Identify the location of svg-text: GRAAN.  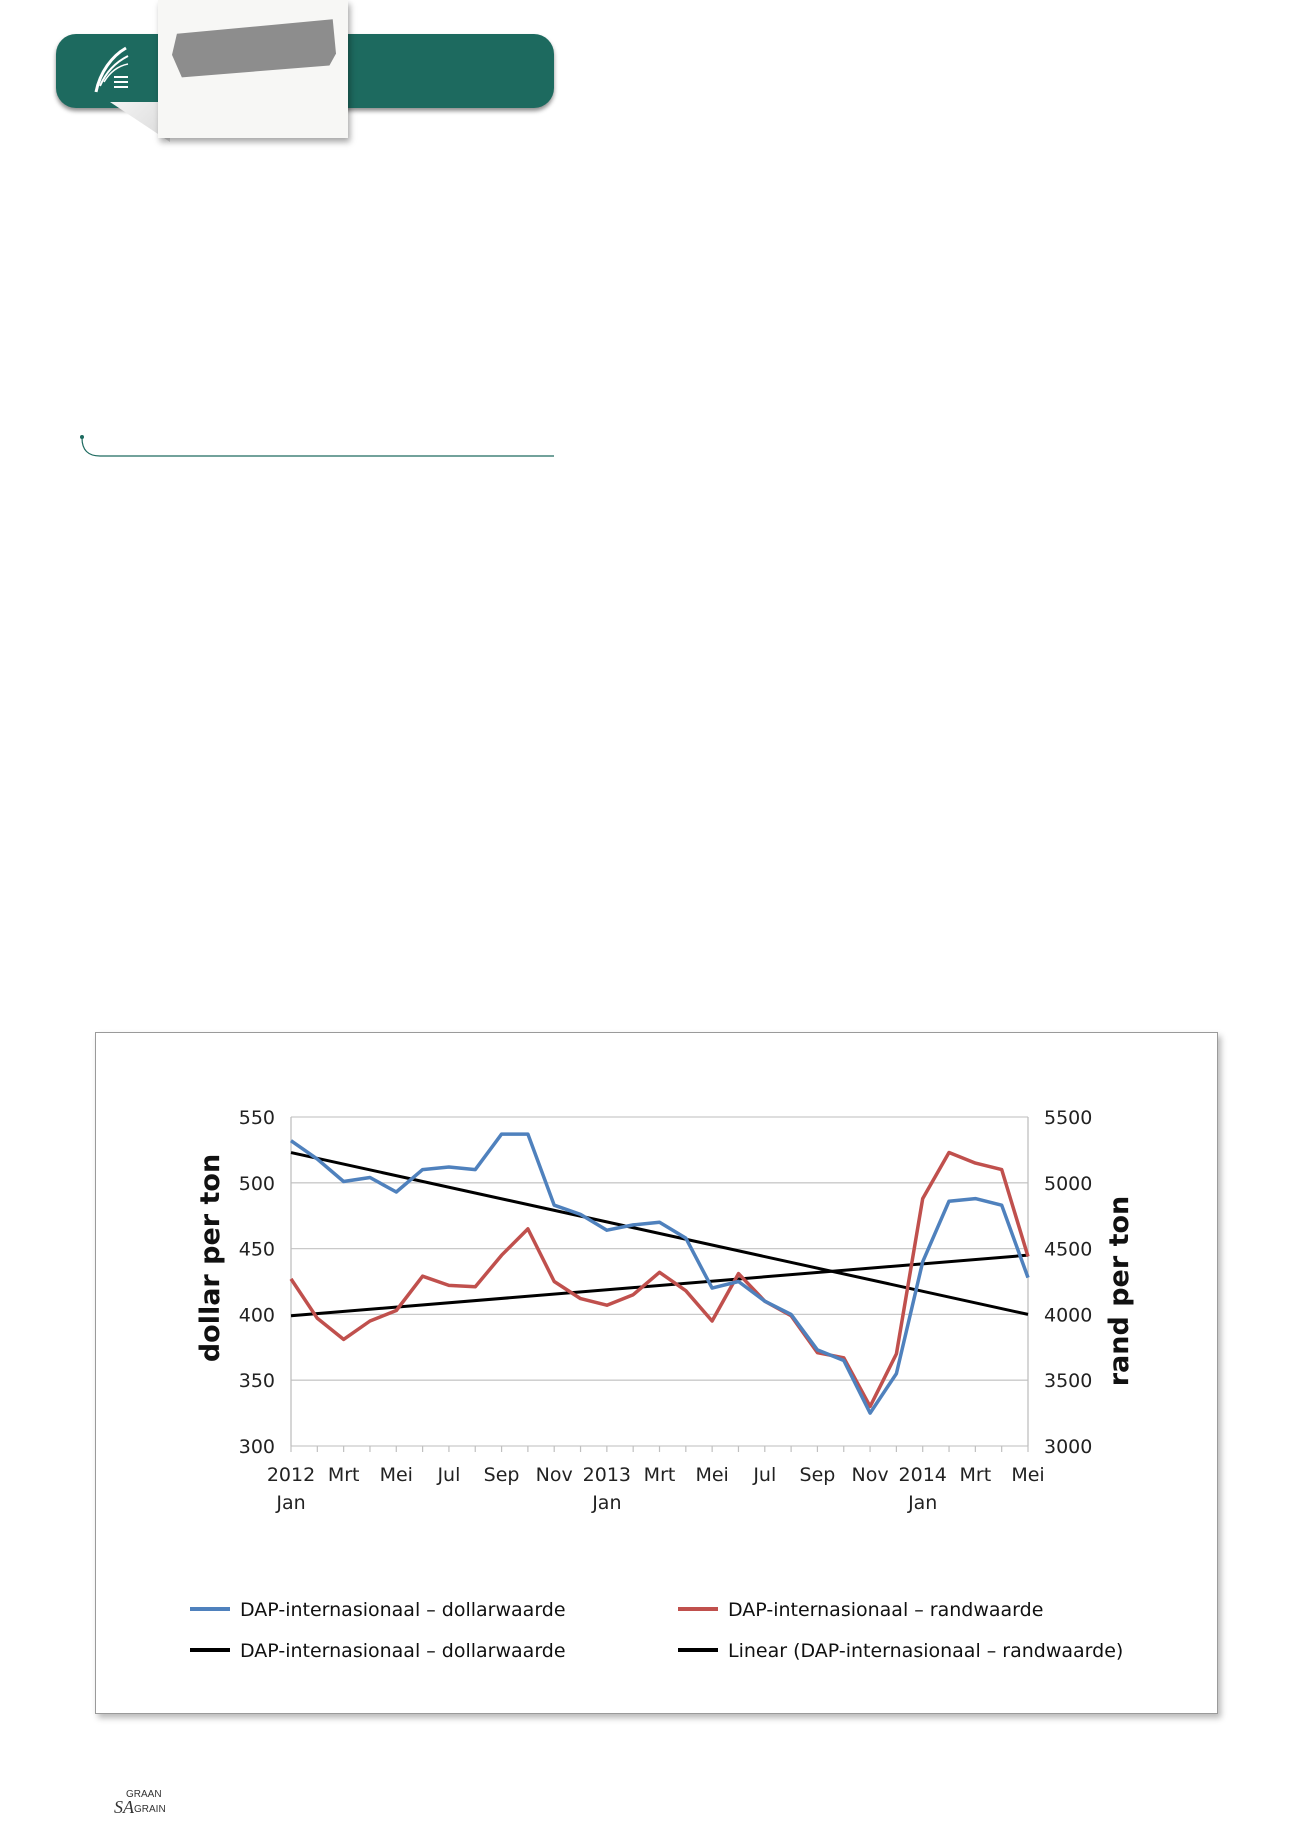
(144, 1794).